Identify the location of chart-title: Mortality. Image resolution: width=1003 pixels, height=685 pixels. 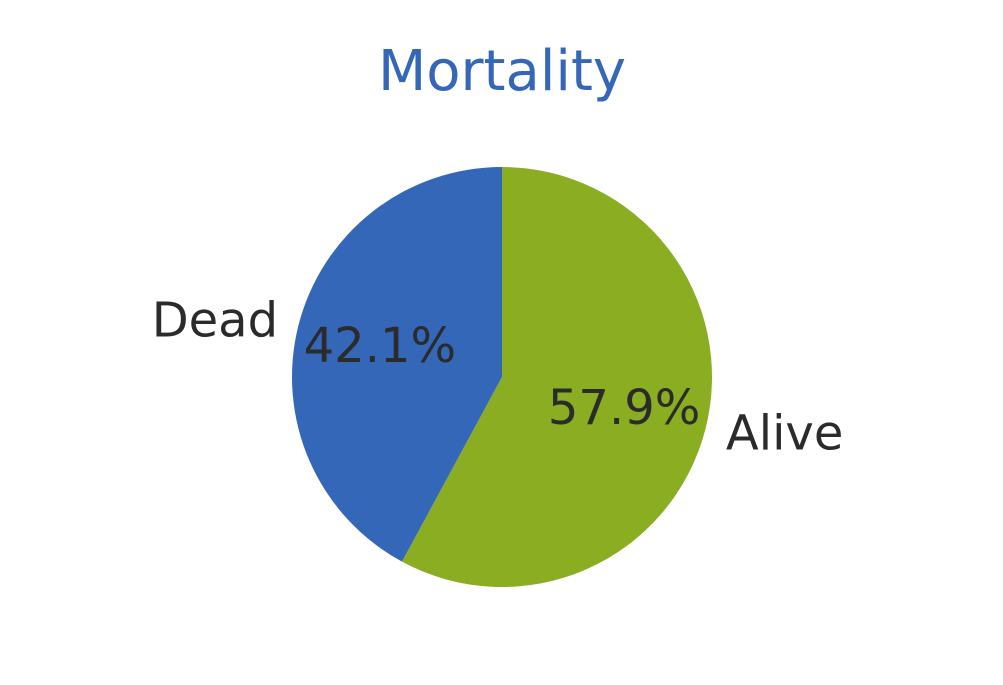
(502, 71).